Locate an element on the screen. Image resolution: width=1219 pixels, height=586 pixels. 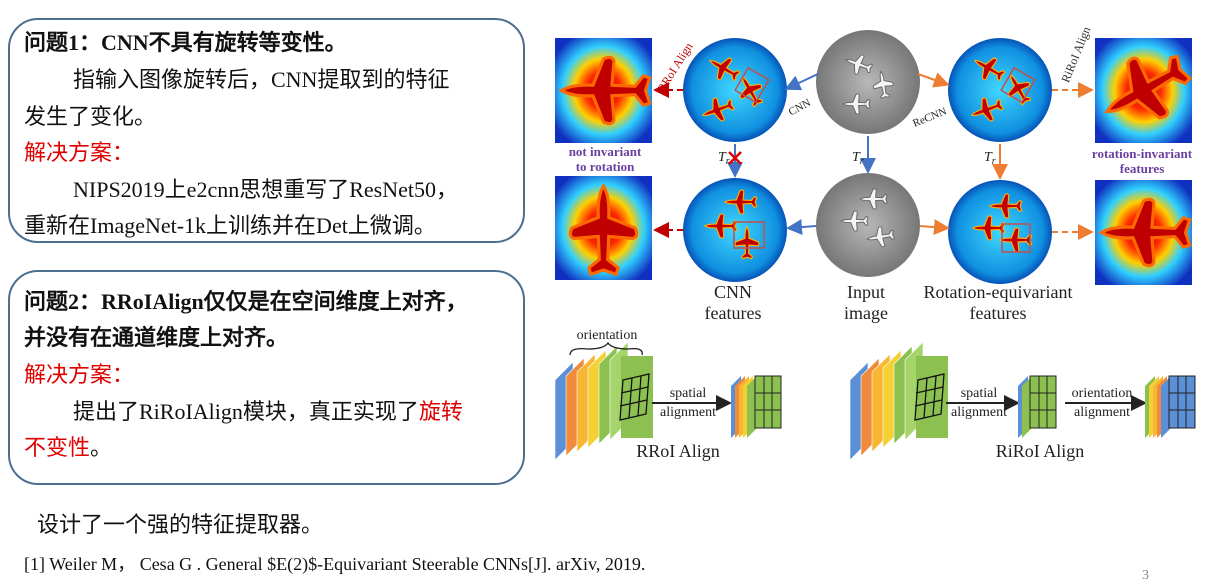
solution: 提出了RiRoIAlign模块，真正实现了旋转 is located at coordinates (268, 412).